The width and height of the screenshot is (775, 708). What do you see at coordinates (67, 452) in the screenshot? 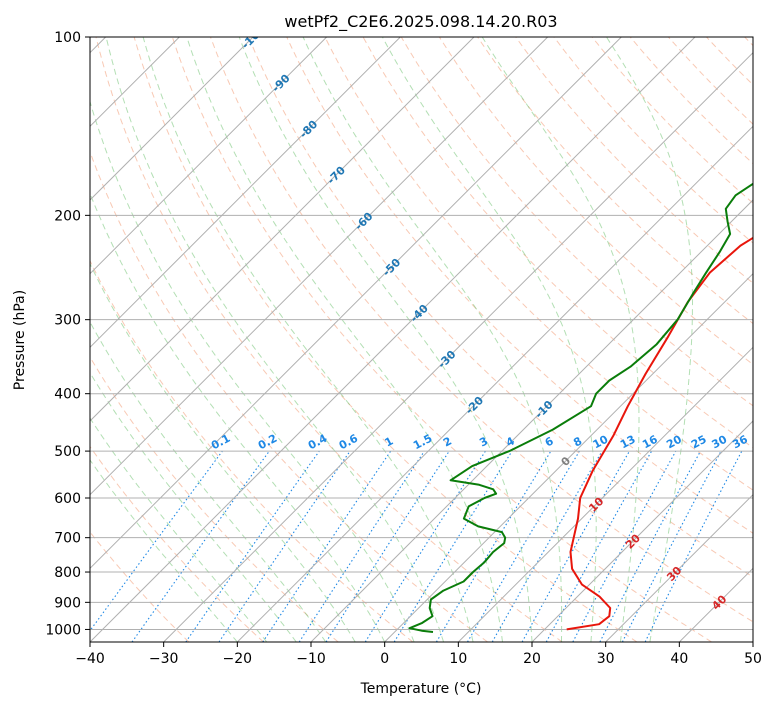
I see `y-tick-label: 500` at bounding box center [67, 452].